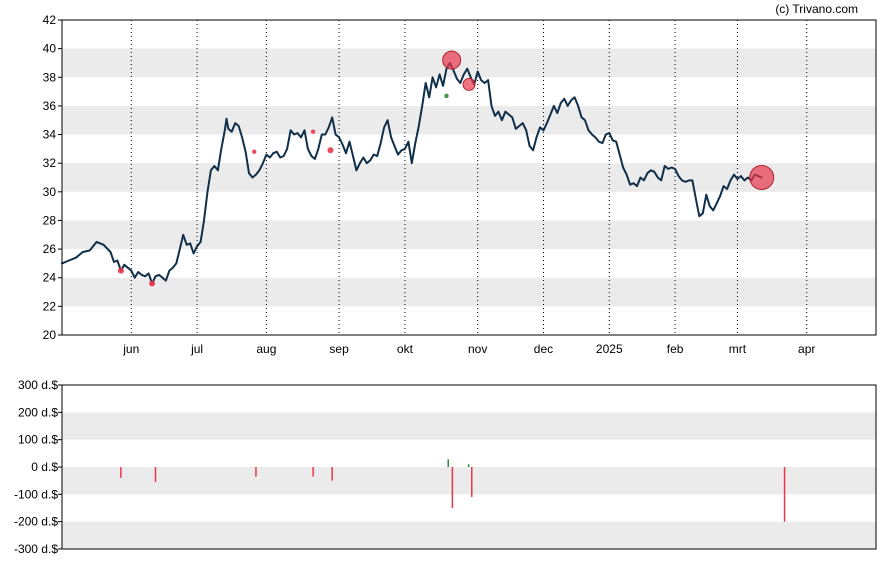 The width and height of the screenshot is (888, 565). Describe the element at coordinates (50, 278) in the screenshot. I see `price-y-tick-label: 24` at that location.